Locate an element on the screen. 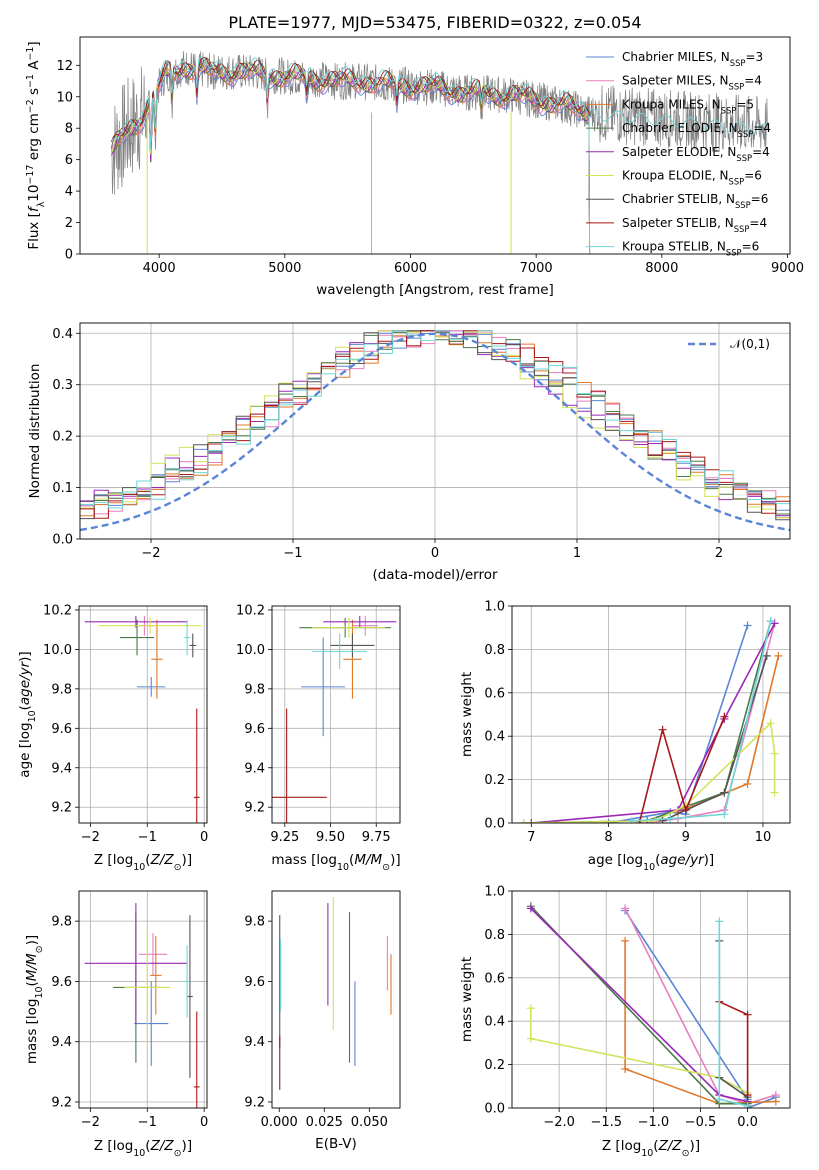 This screenshot has height=1170, width=819. histogram-series is located at coordinates (435, 419).